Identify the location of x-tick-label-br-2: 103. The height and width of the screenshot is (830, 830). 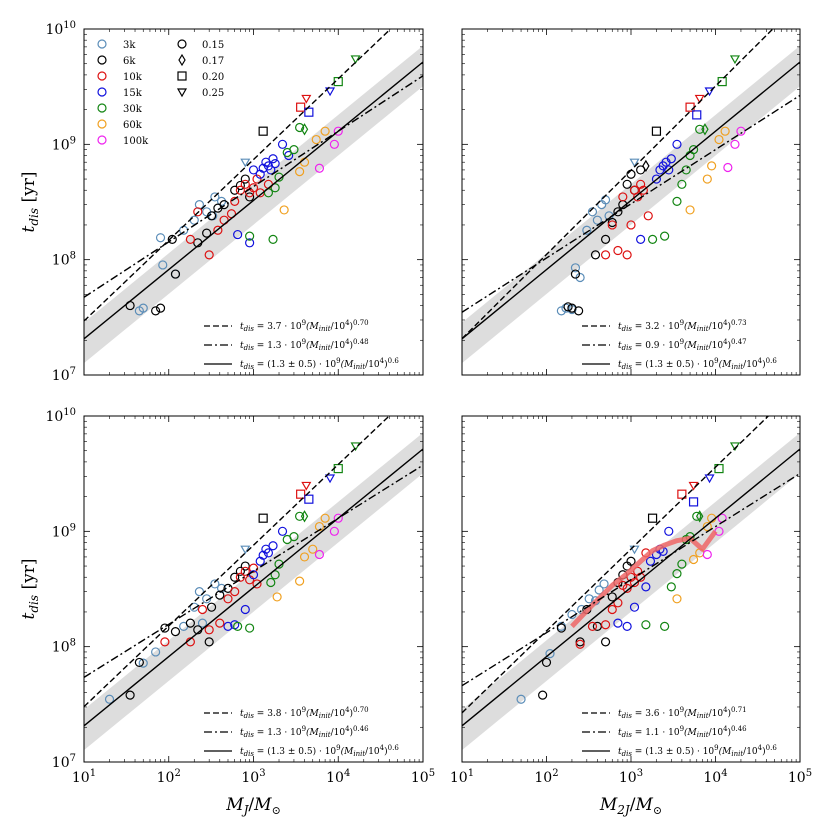
(631, 777).